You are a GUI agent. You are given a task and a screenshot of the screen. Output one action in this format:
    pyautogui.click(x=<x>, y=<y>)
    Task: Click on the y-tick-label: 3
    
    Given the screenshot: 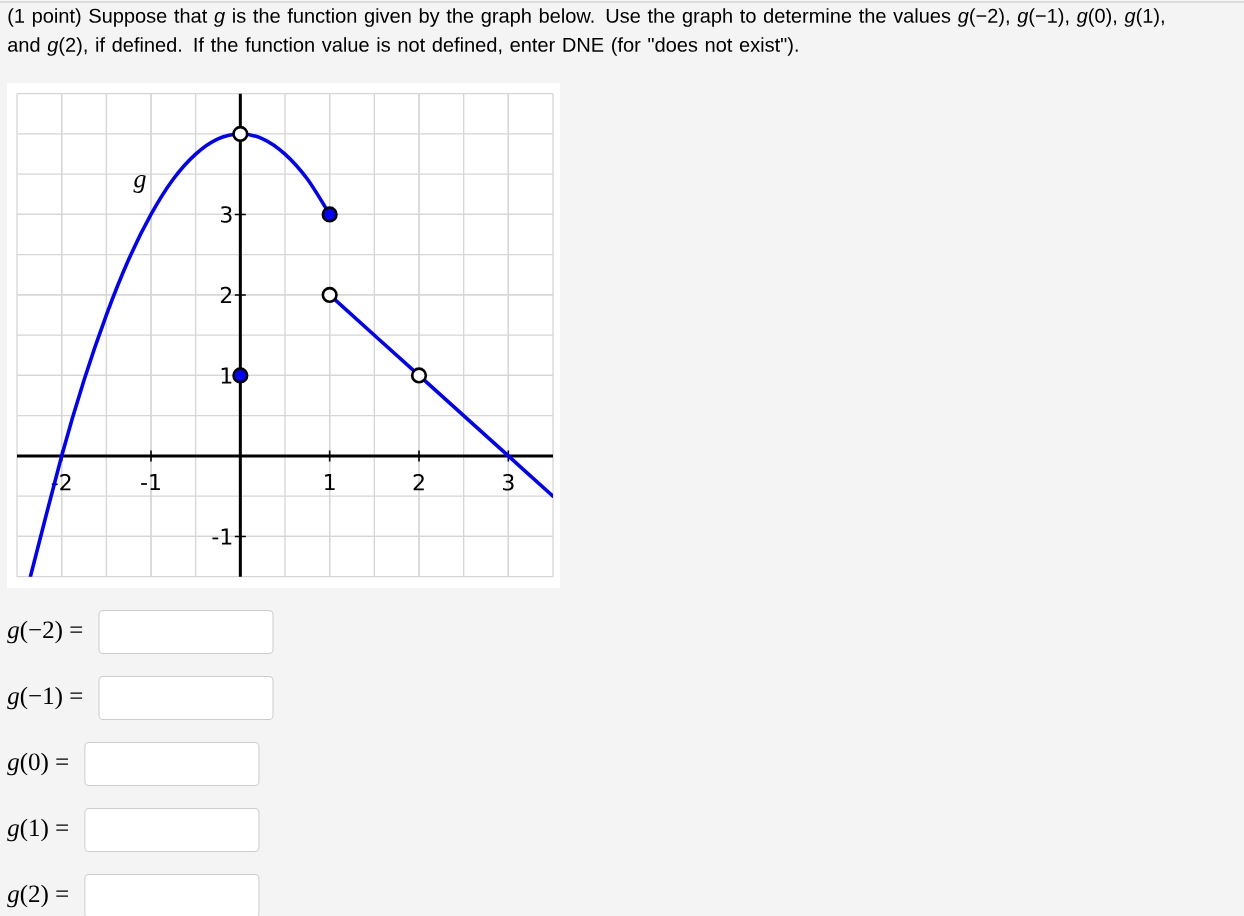 What is the action you would take?
    pyautogui.click(x=226, y=214)
    